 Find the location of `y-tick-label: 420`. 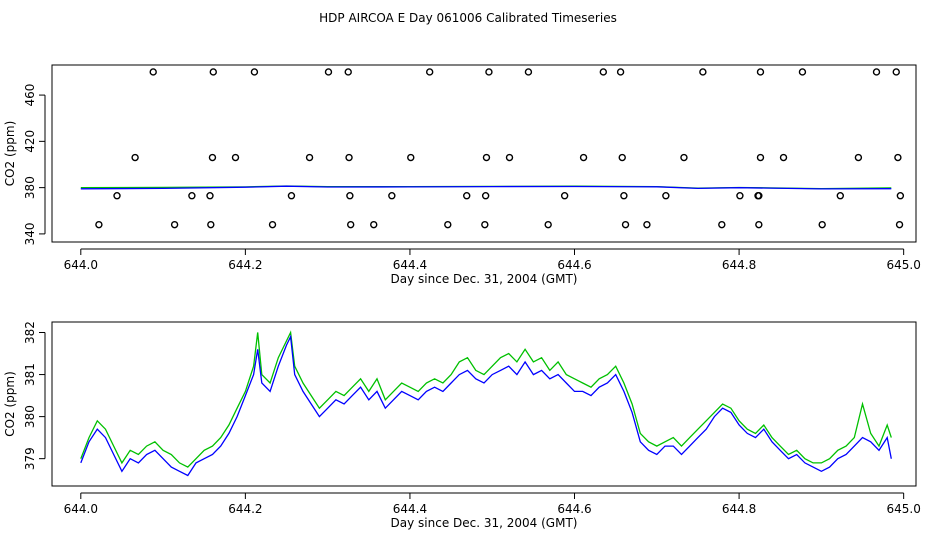

y-tick-label: 420 is located at coordinates (30, 141).